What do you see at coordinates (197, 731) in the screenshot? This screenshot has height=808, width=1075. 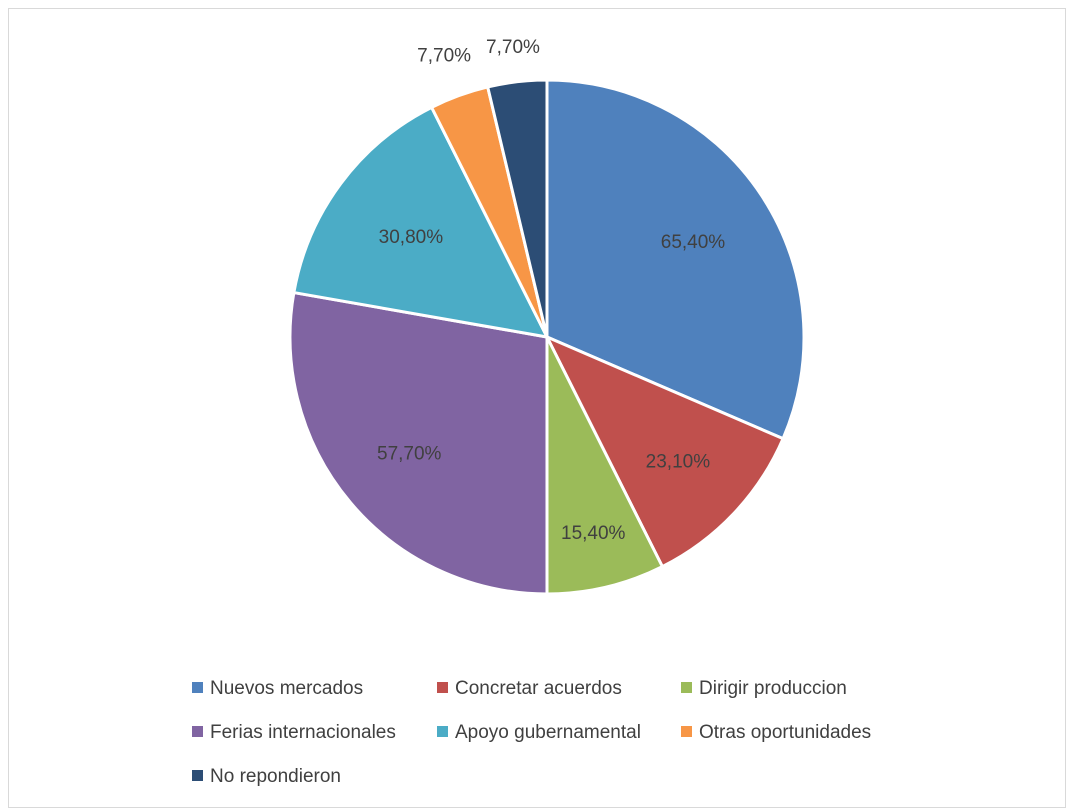 I see `legend-swatch-ferias-internacionales` at bounding box center [197, 731].